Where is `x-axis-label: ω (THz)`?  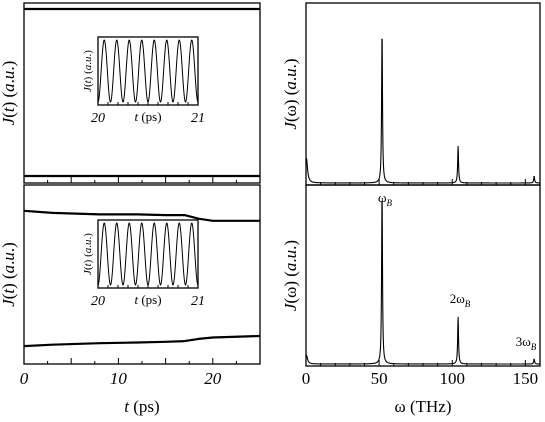
x-axis-label: ω (THz) is located at coordinates (423, 406).